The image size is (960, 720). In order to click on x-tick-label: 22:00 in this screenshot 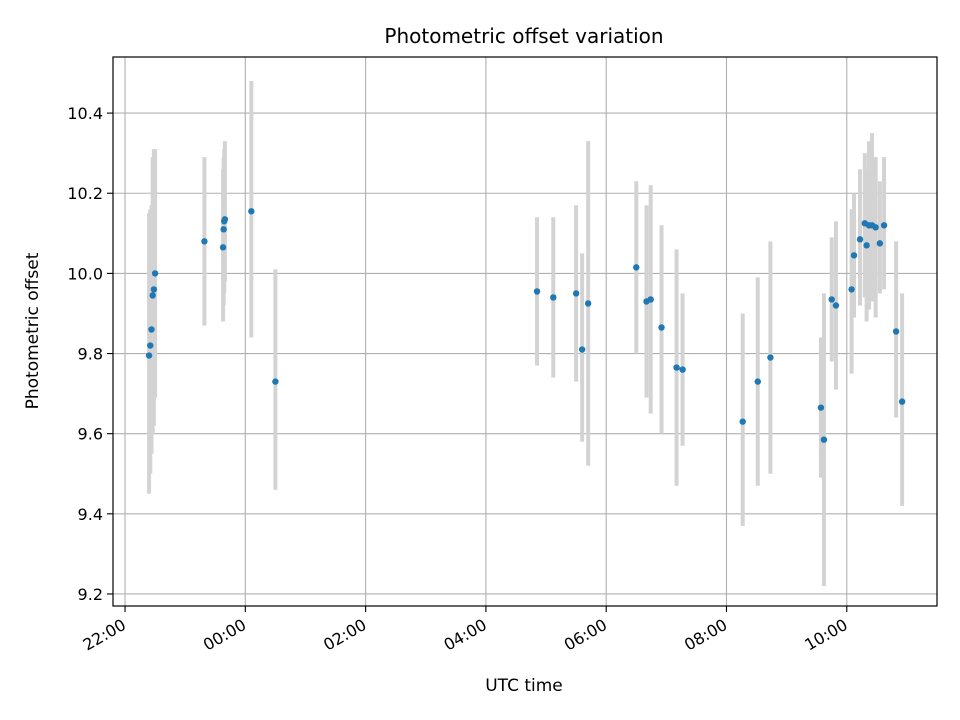, I will do `click(104, 635)`.